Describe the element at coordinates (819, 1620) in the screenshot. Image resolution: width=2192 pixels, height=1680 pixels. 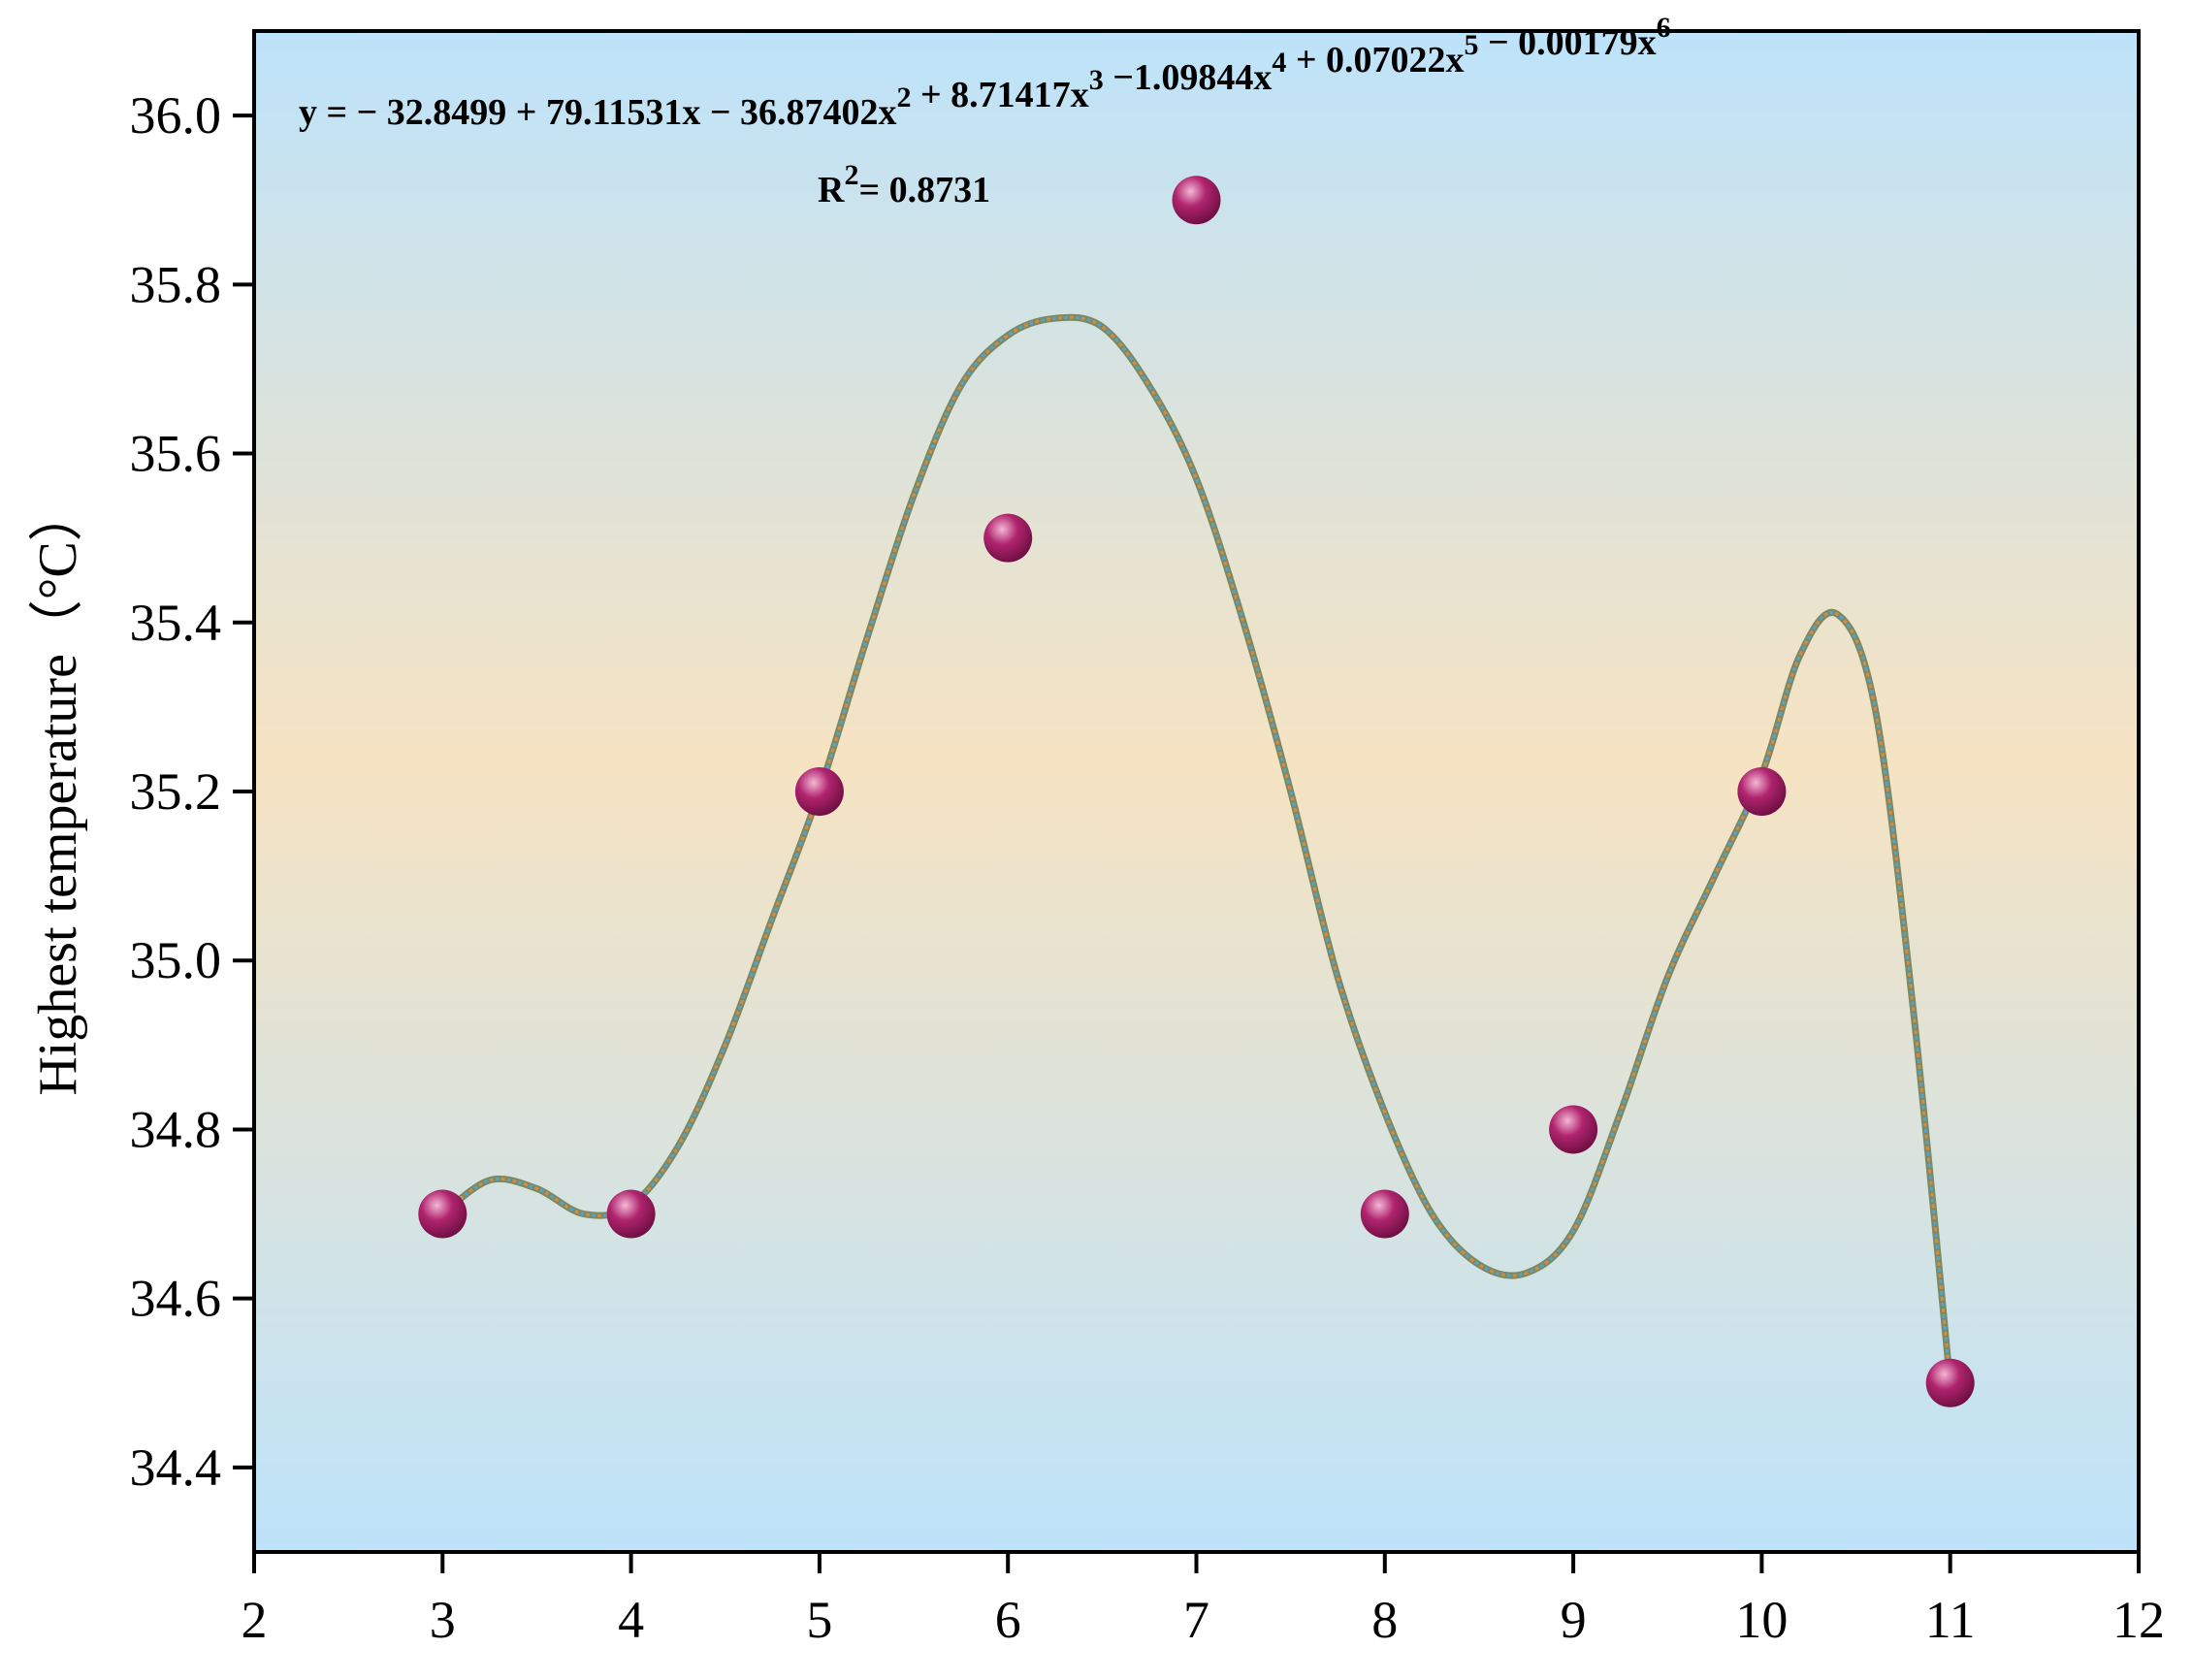
I see `x-tick-label: 5` at that location.